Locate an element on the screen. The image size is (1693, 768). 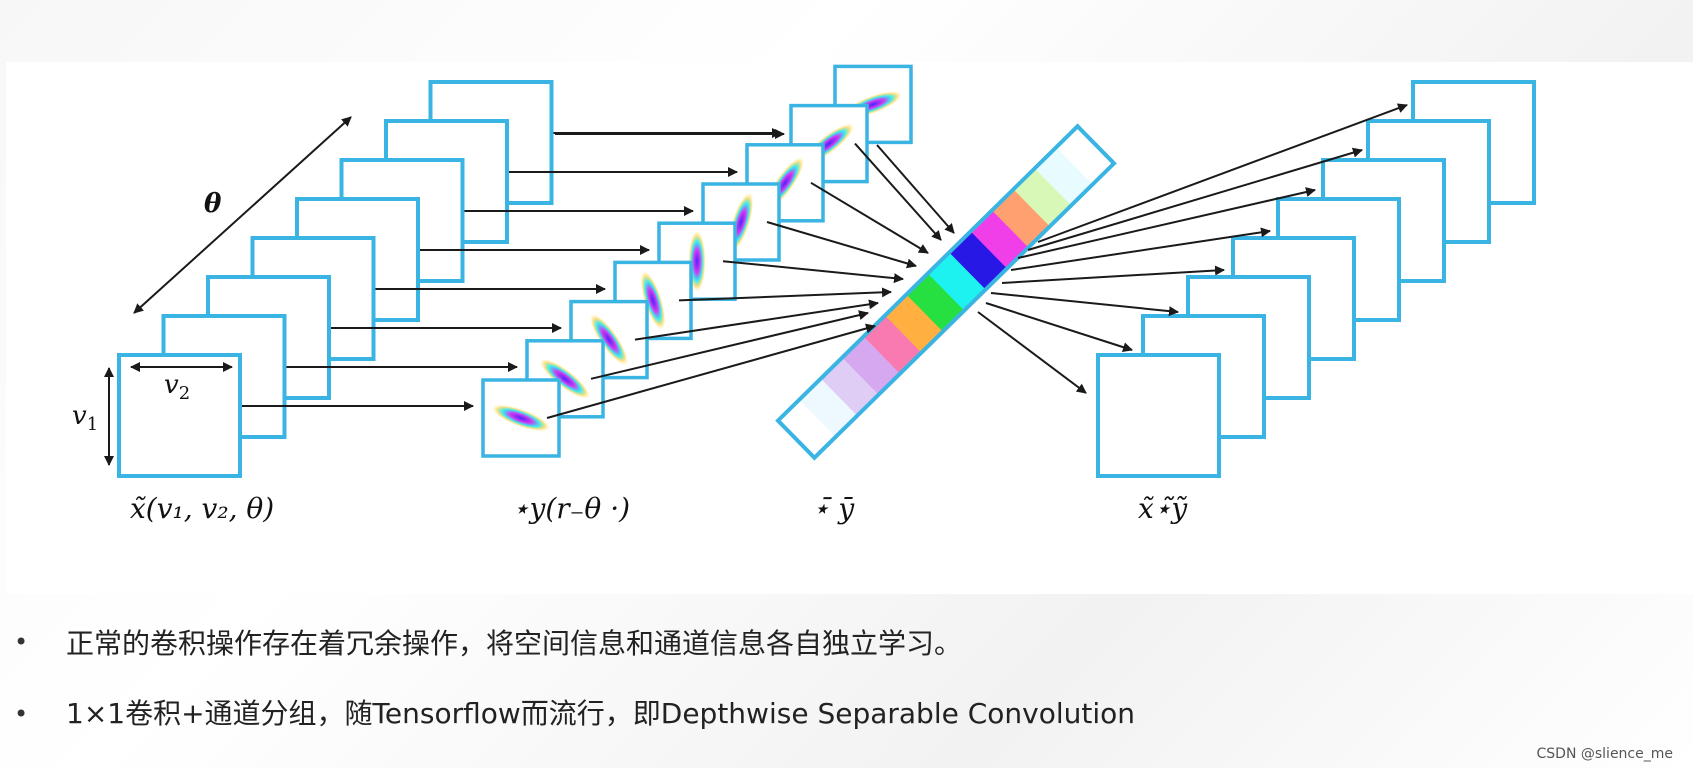
filter-tile is located at coordinates (521, 418).